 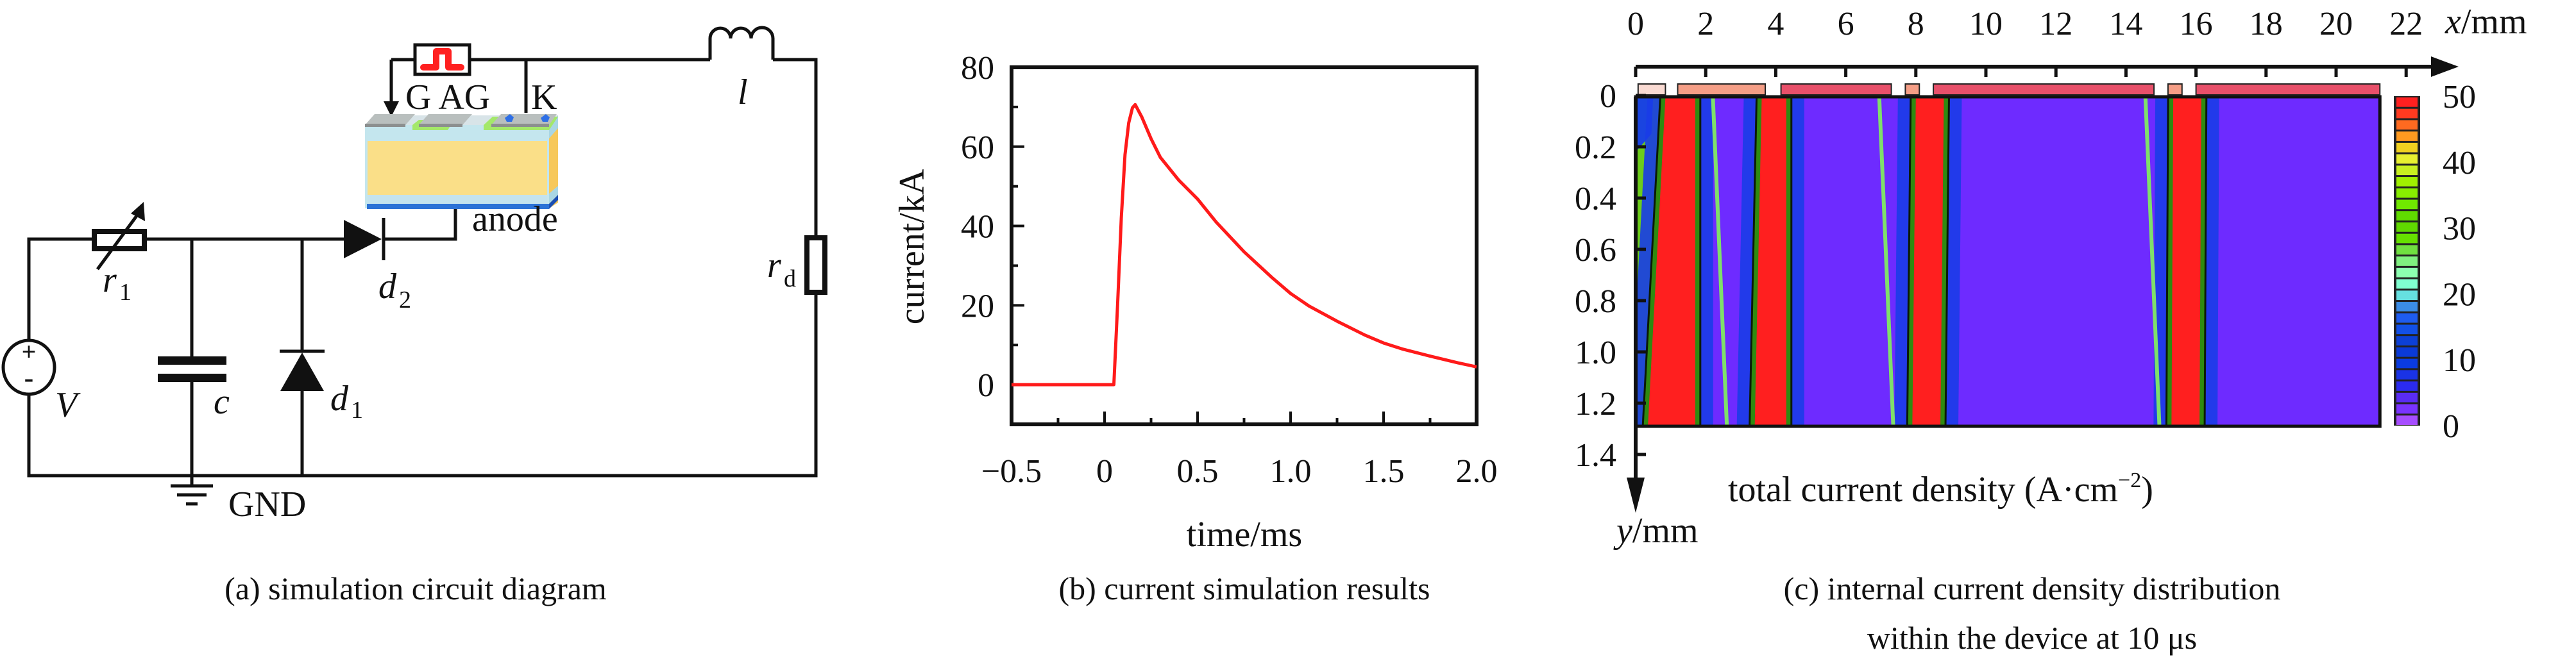 I want to click on colorbar-label: total current density (A·cm−2), so click(x=1940, y=489).